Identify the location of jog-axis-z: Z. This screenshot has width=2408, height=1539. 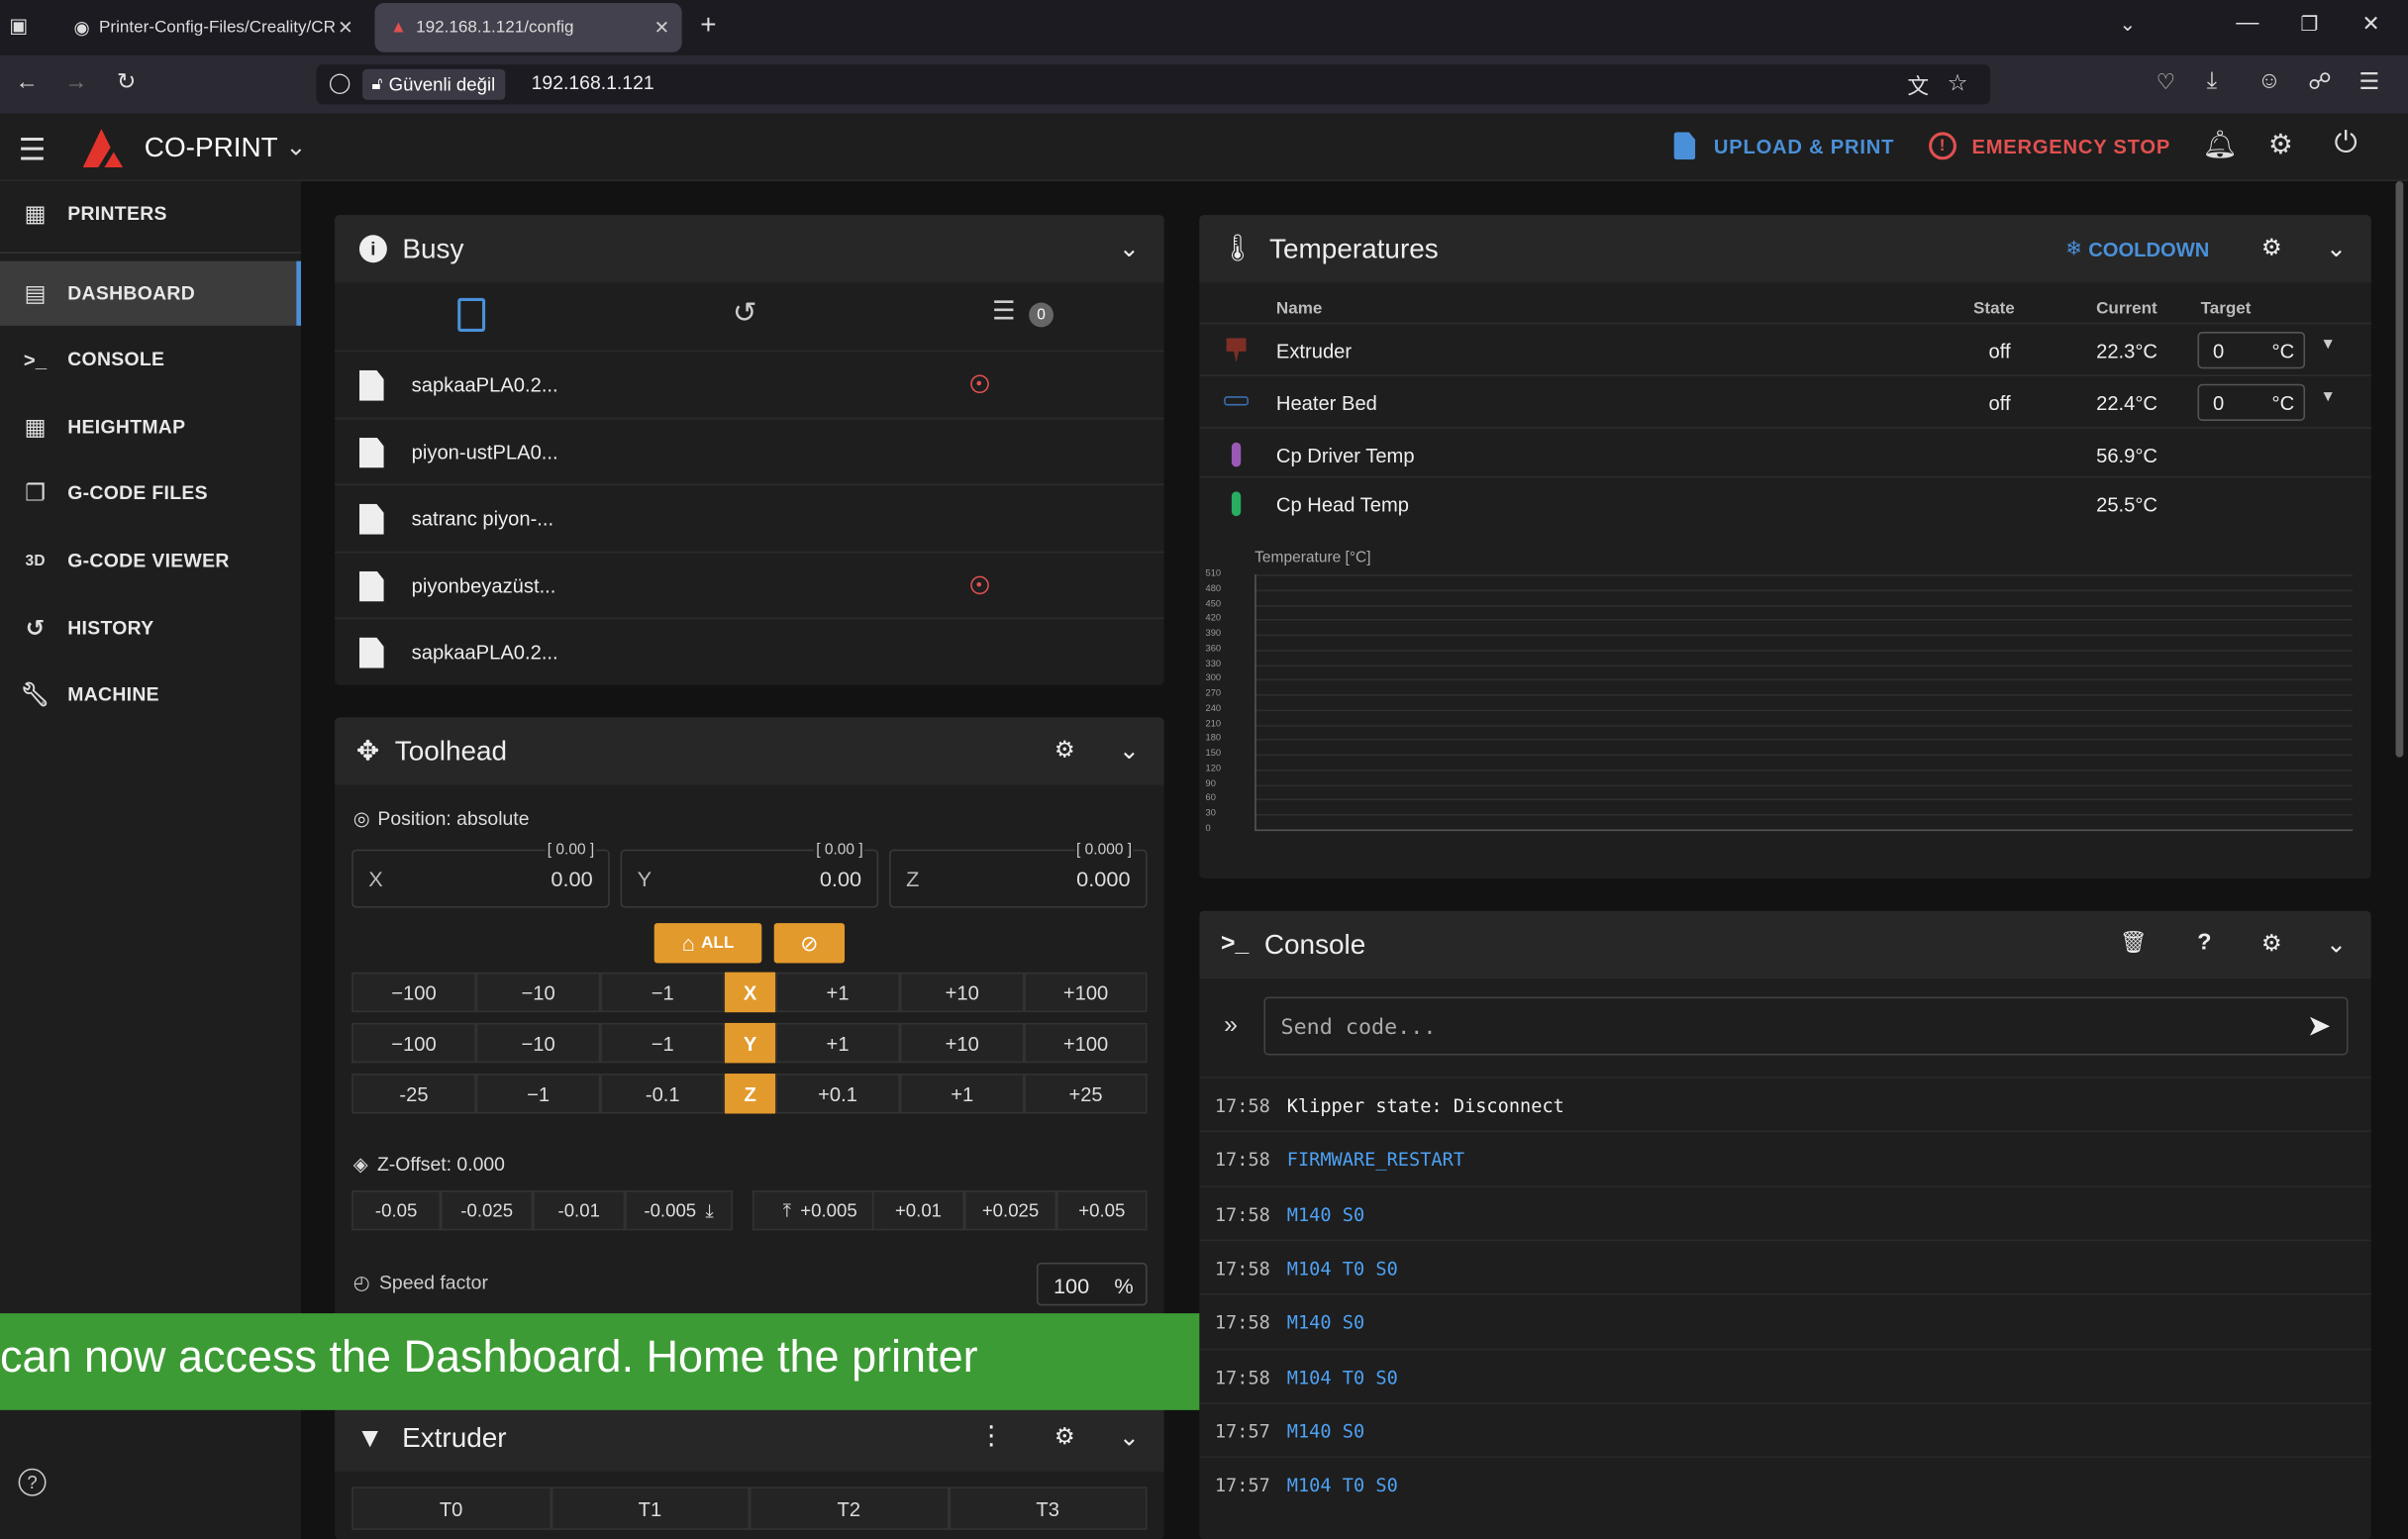
(750, 1094).